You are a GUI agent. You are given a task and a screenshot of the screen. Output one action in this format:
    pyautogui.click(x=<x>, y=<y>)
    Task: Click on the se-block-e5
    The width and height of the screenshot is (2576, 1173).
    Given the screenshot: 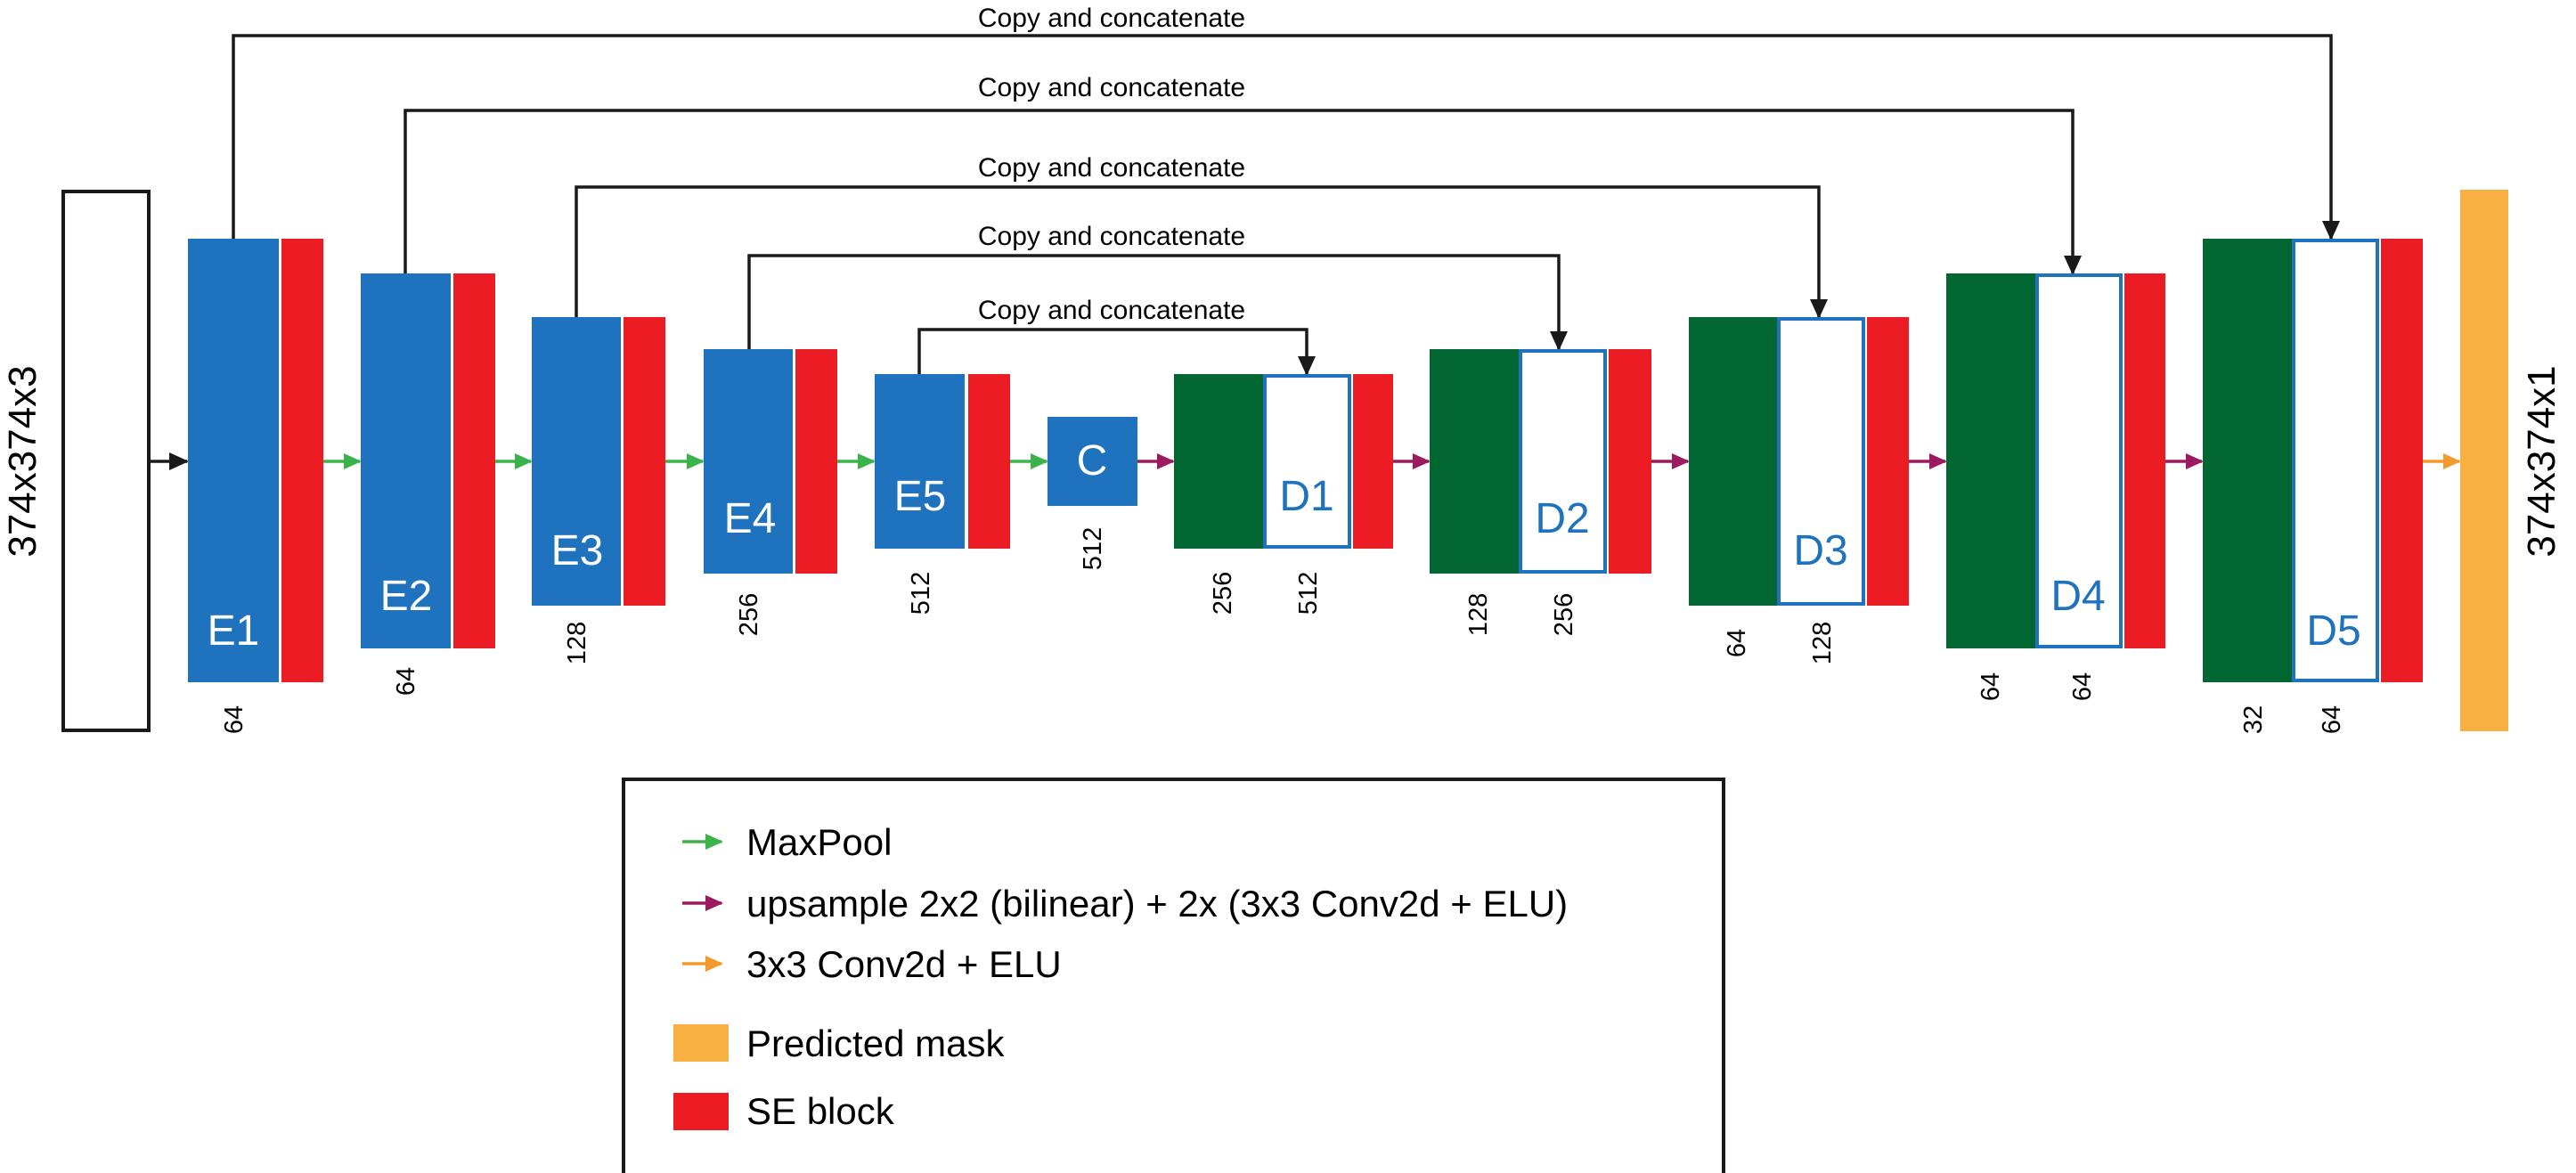 What is the action you would take?
    pyautogui.click(x=989, y=461)
    